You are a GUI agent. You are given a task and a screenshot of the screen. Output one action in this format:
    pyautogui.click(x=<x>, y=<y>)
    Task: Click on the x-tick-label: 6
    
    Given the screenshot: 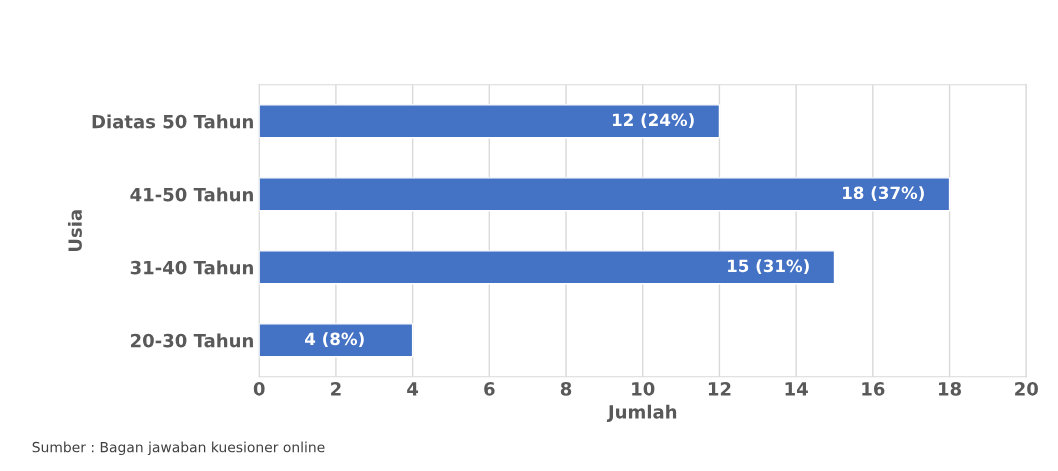 What is the action you would take?
    pyautogui.click(x=489, y=389)
    